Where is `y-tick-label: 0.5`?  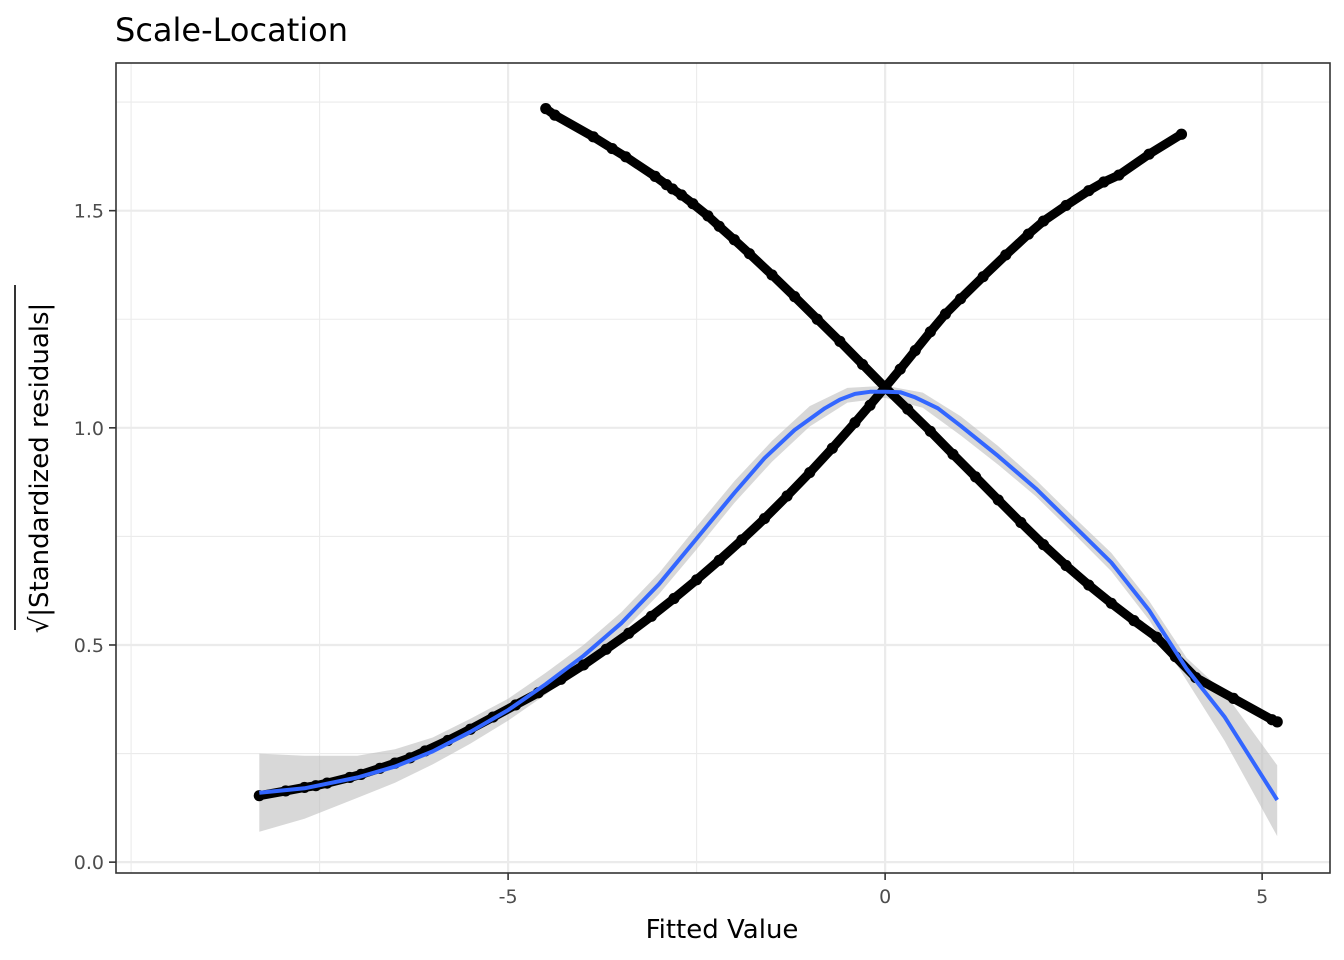 y-tick-label: 0.5 is located at coordinates (89, 646).